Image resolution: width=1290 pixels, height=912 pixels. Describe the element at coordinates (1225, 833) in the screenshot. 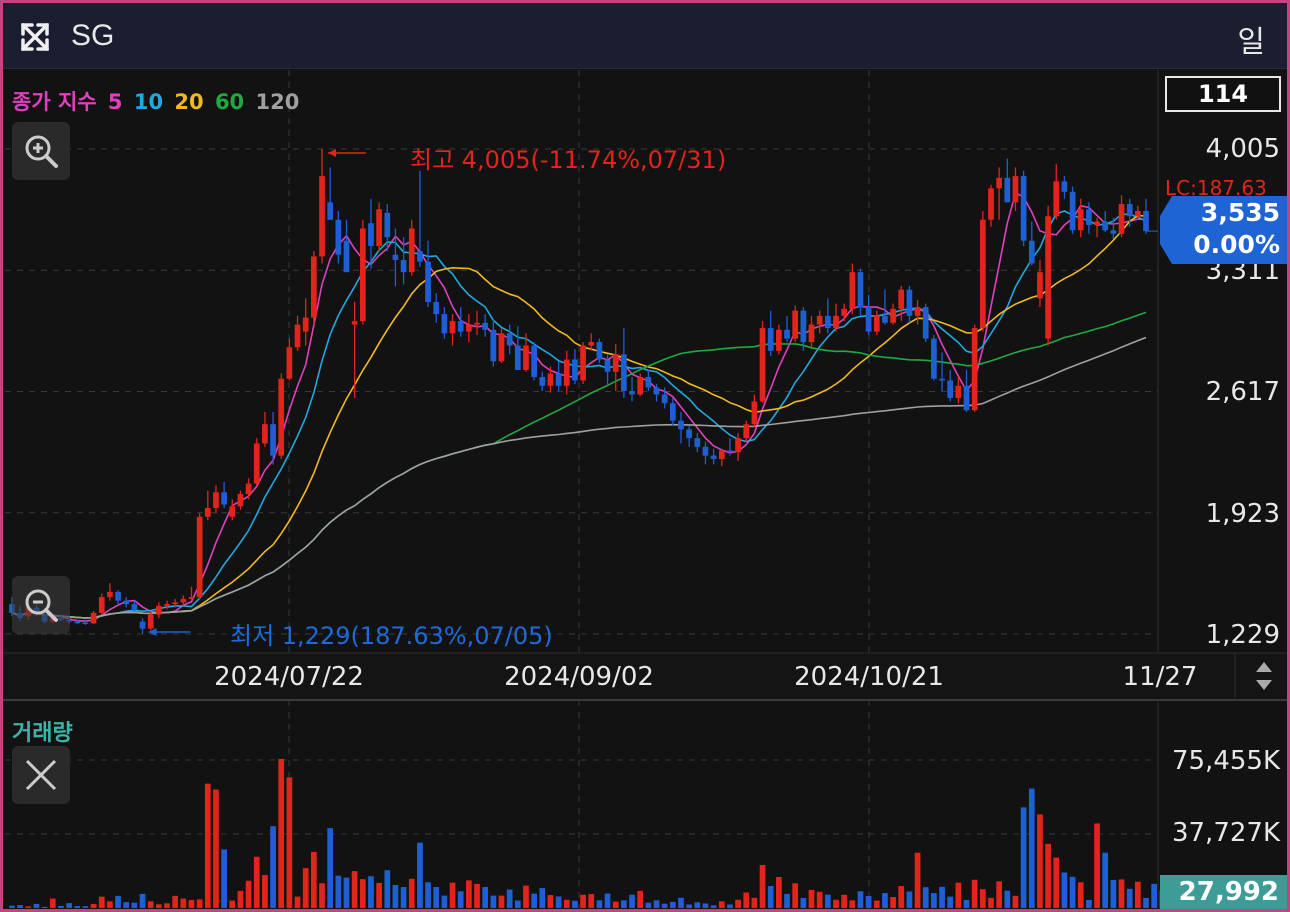

I see `vol-tick-37727: 37,727K` at that location.